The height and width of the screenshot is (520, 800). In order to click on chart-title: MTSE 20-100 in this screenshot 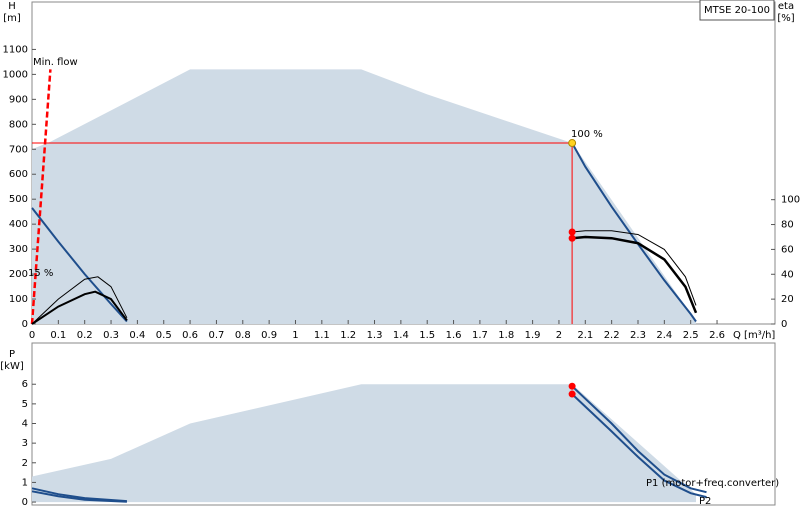, I will do `click(737, 10)`.